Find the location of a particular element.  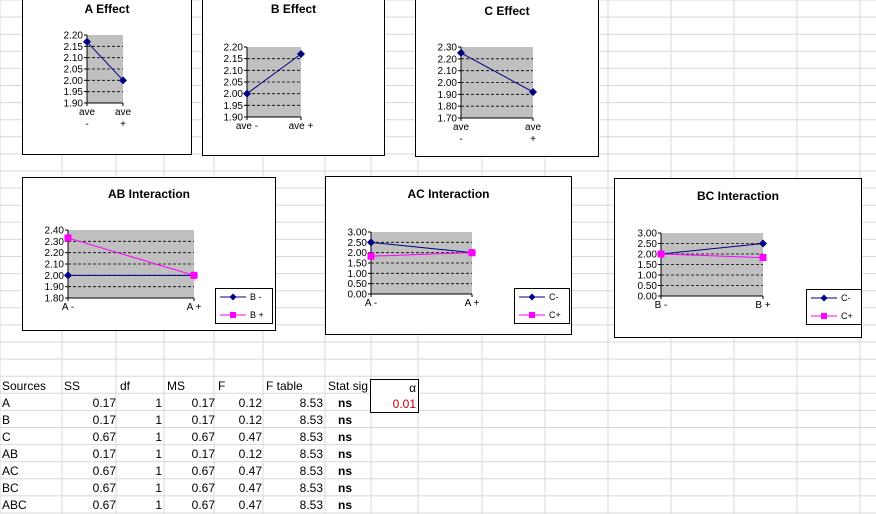

table-header: Stat sig is located at coordinates (348, 386).